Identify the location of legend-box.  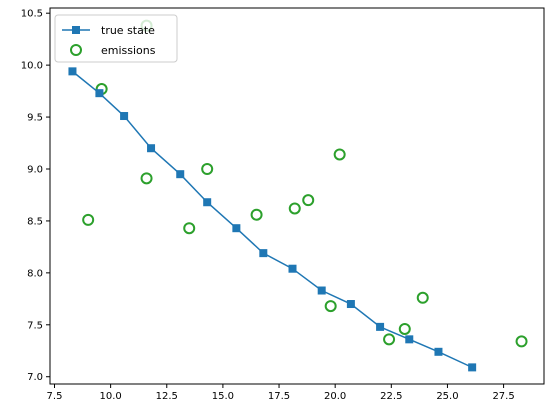
(116, 38).